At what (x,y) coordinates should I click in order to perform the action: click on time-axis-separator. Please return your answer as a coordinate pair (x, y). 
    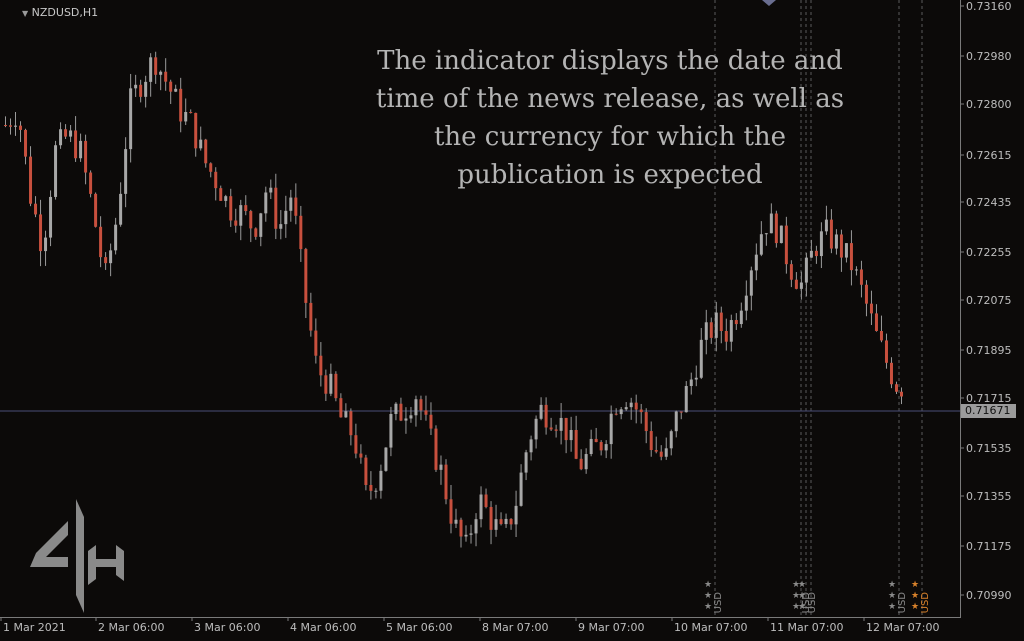
    Looking at the image, I should click on (480, 617).